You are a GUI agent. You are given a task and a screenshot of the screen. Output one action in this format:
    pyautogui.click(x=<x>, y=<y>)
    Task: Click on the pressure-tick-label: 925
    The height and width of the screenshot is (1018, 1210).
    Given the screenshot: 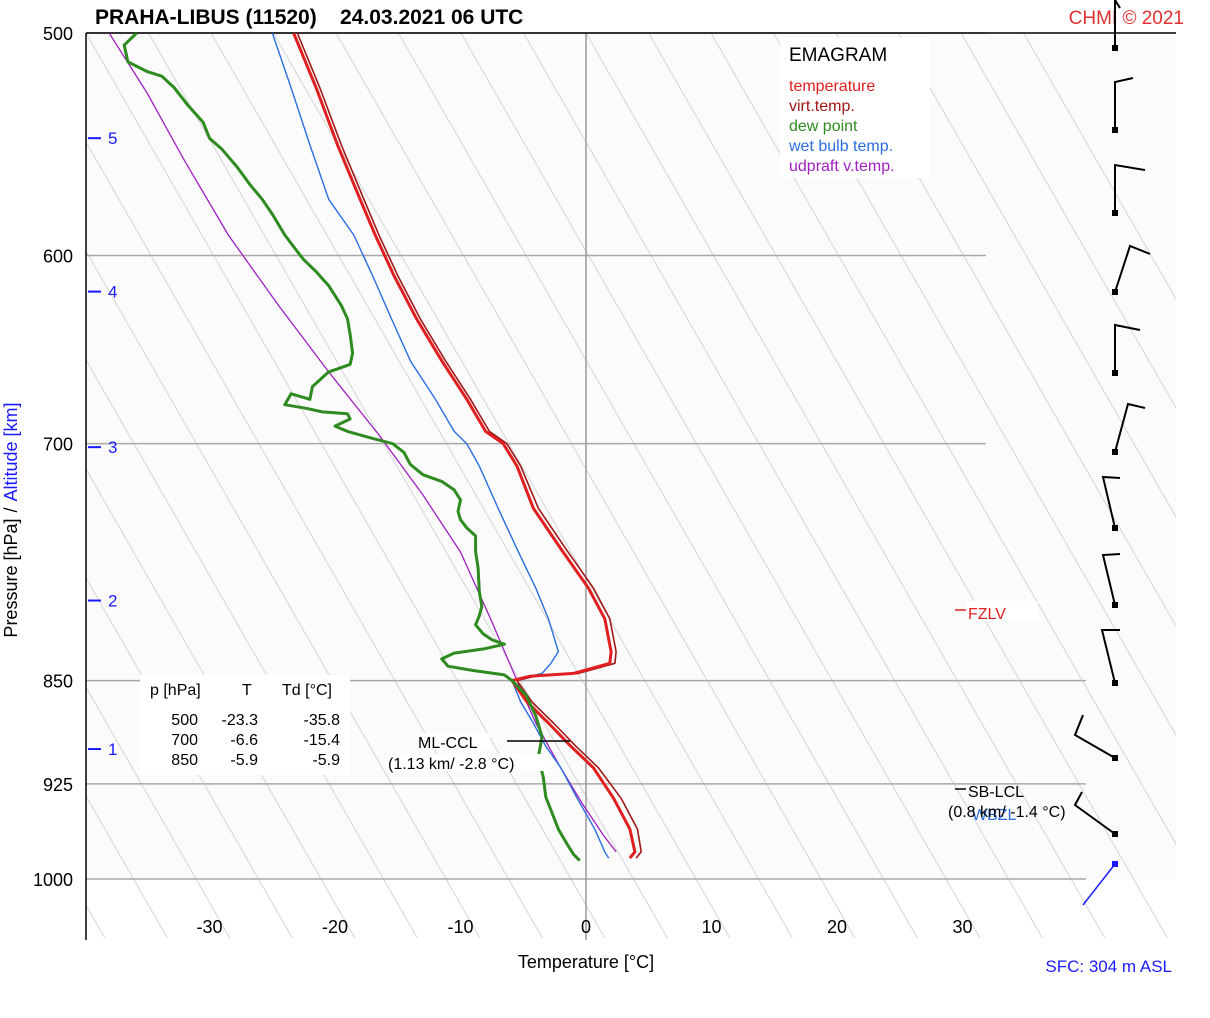 What is the action you would take?
    pyautogui.click(x=58, y=785)
    